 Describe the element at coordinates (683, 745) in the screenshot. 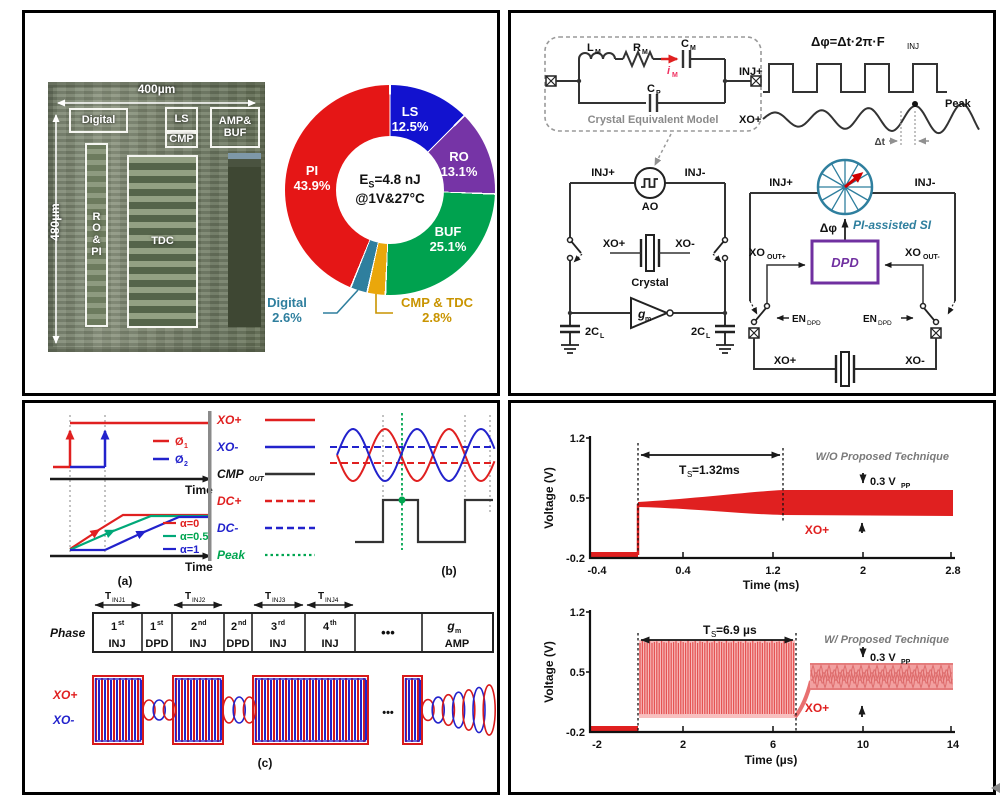

I see `x-tick: 2` at that location.